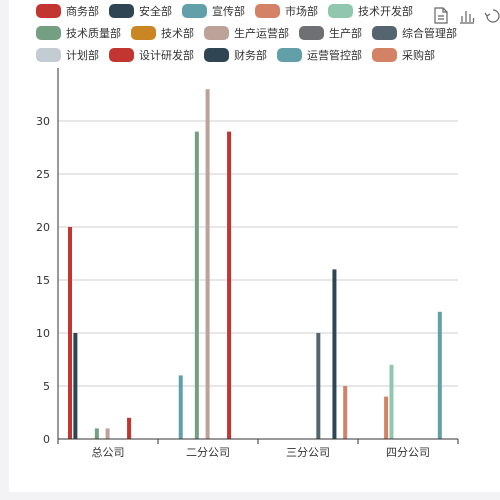 Image resolution: width=500 pixels, height=500 pixels. Describe the element at coordinates (228, 11) in the screenshot. I see `legend-label: 宣传部` at that location.